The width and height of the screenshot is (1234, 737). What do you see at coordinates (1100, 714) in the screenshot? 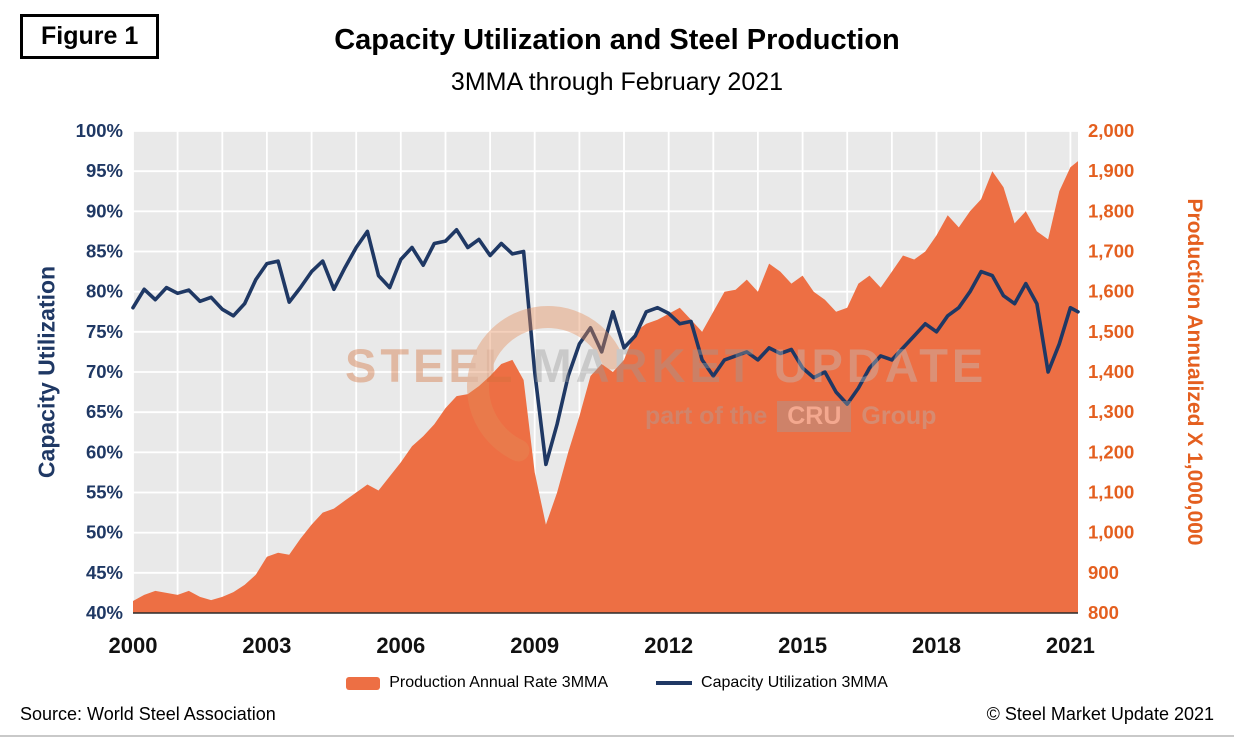
I see `copyright-text: © Steel Market Update 2021` at bounding box center [1100, 714].